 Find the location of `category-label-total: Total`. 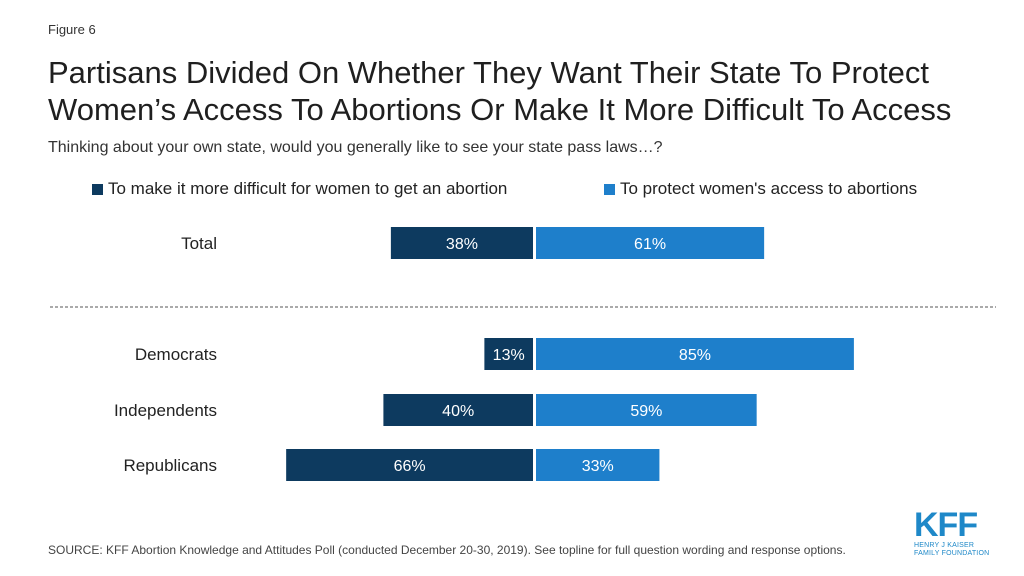

category-label-total: Total is located at coordinates (199, 243).